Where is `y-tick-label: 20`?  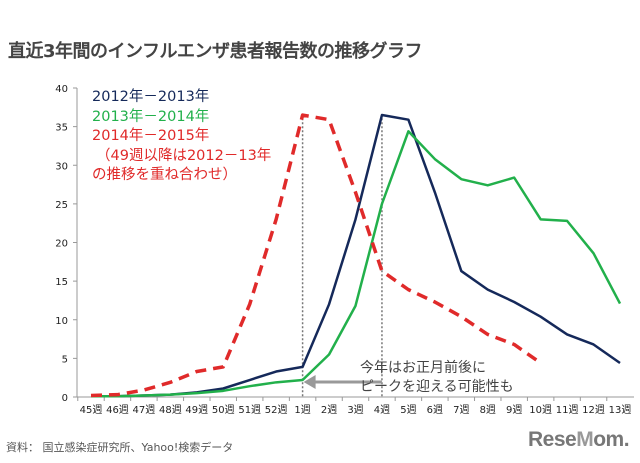
y-tick-label: 20 is located at coordinates (61, 244).